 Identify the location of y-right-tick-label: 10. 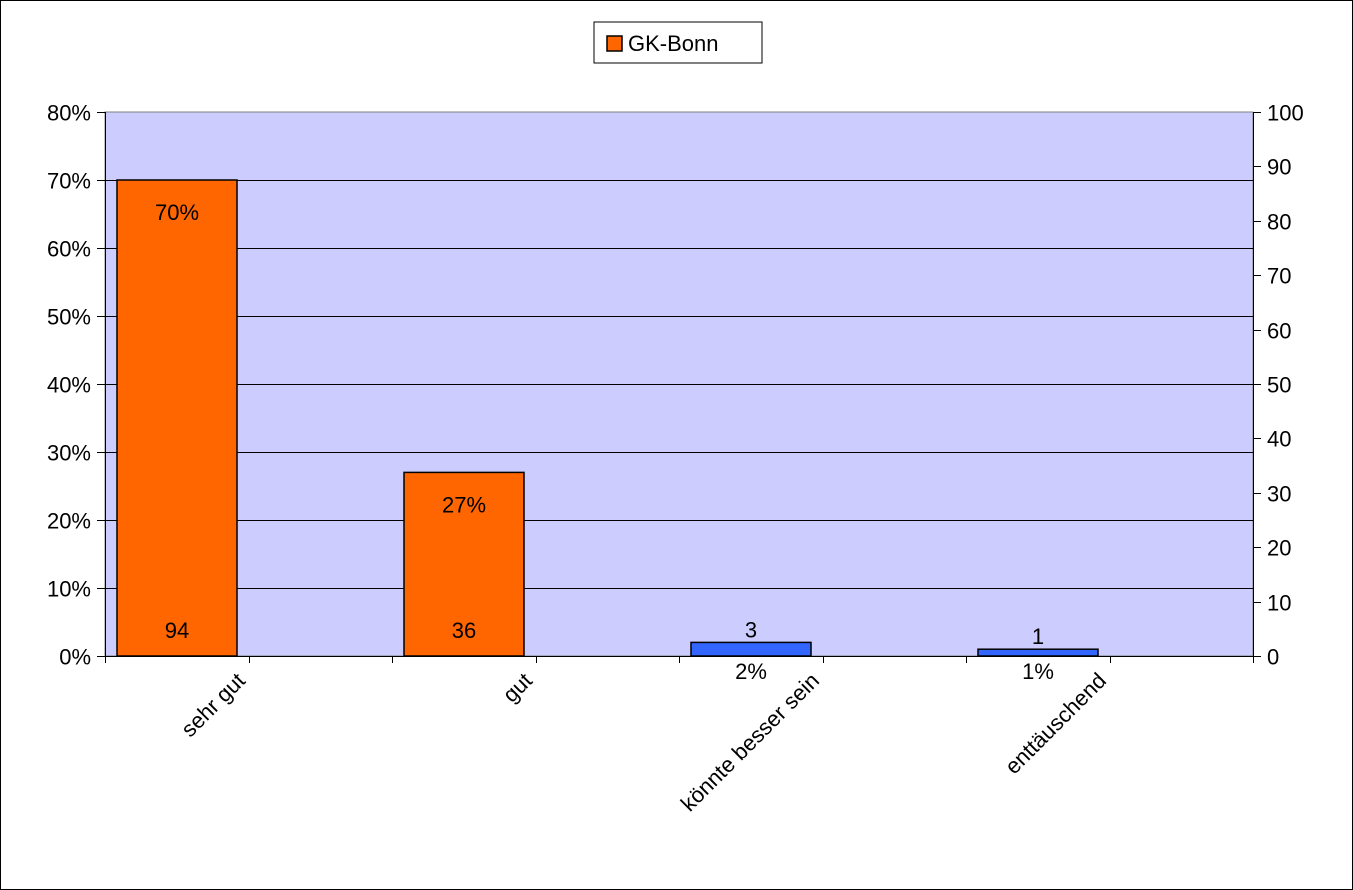
(1279, 603).